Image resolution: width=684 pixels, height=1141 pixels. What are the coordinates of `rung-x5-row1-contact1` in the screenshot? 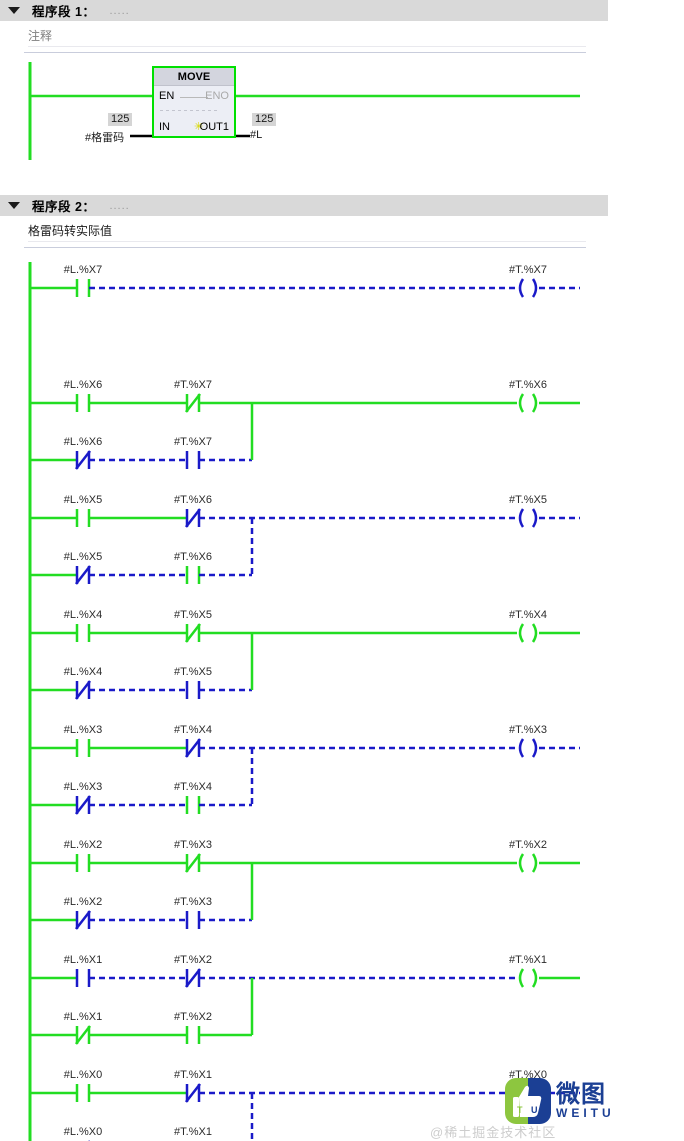 It's located at (193, 575).